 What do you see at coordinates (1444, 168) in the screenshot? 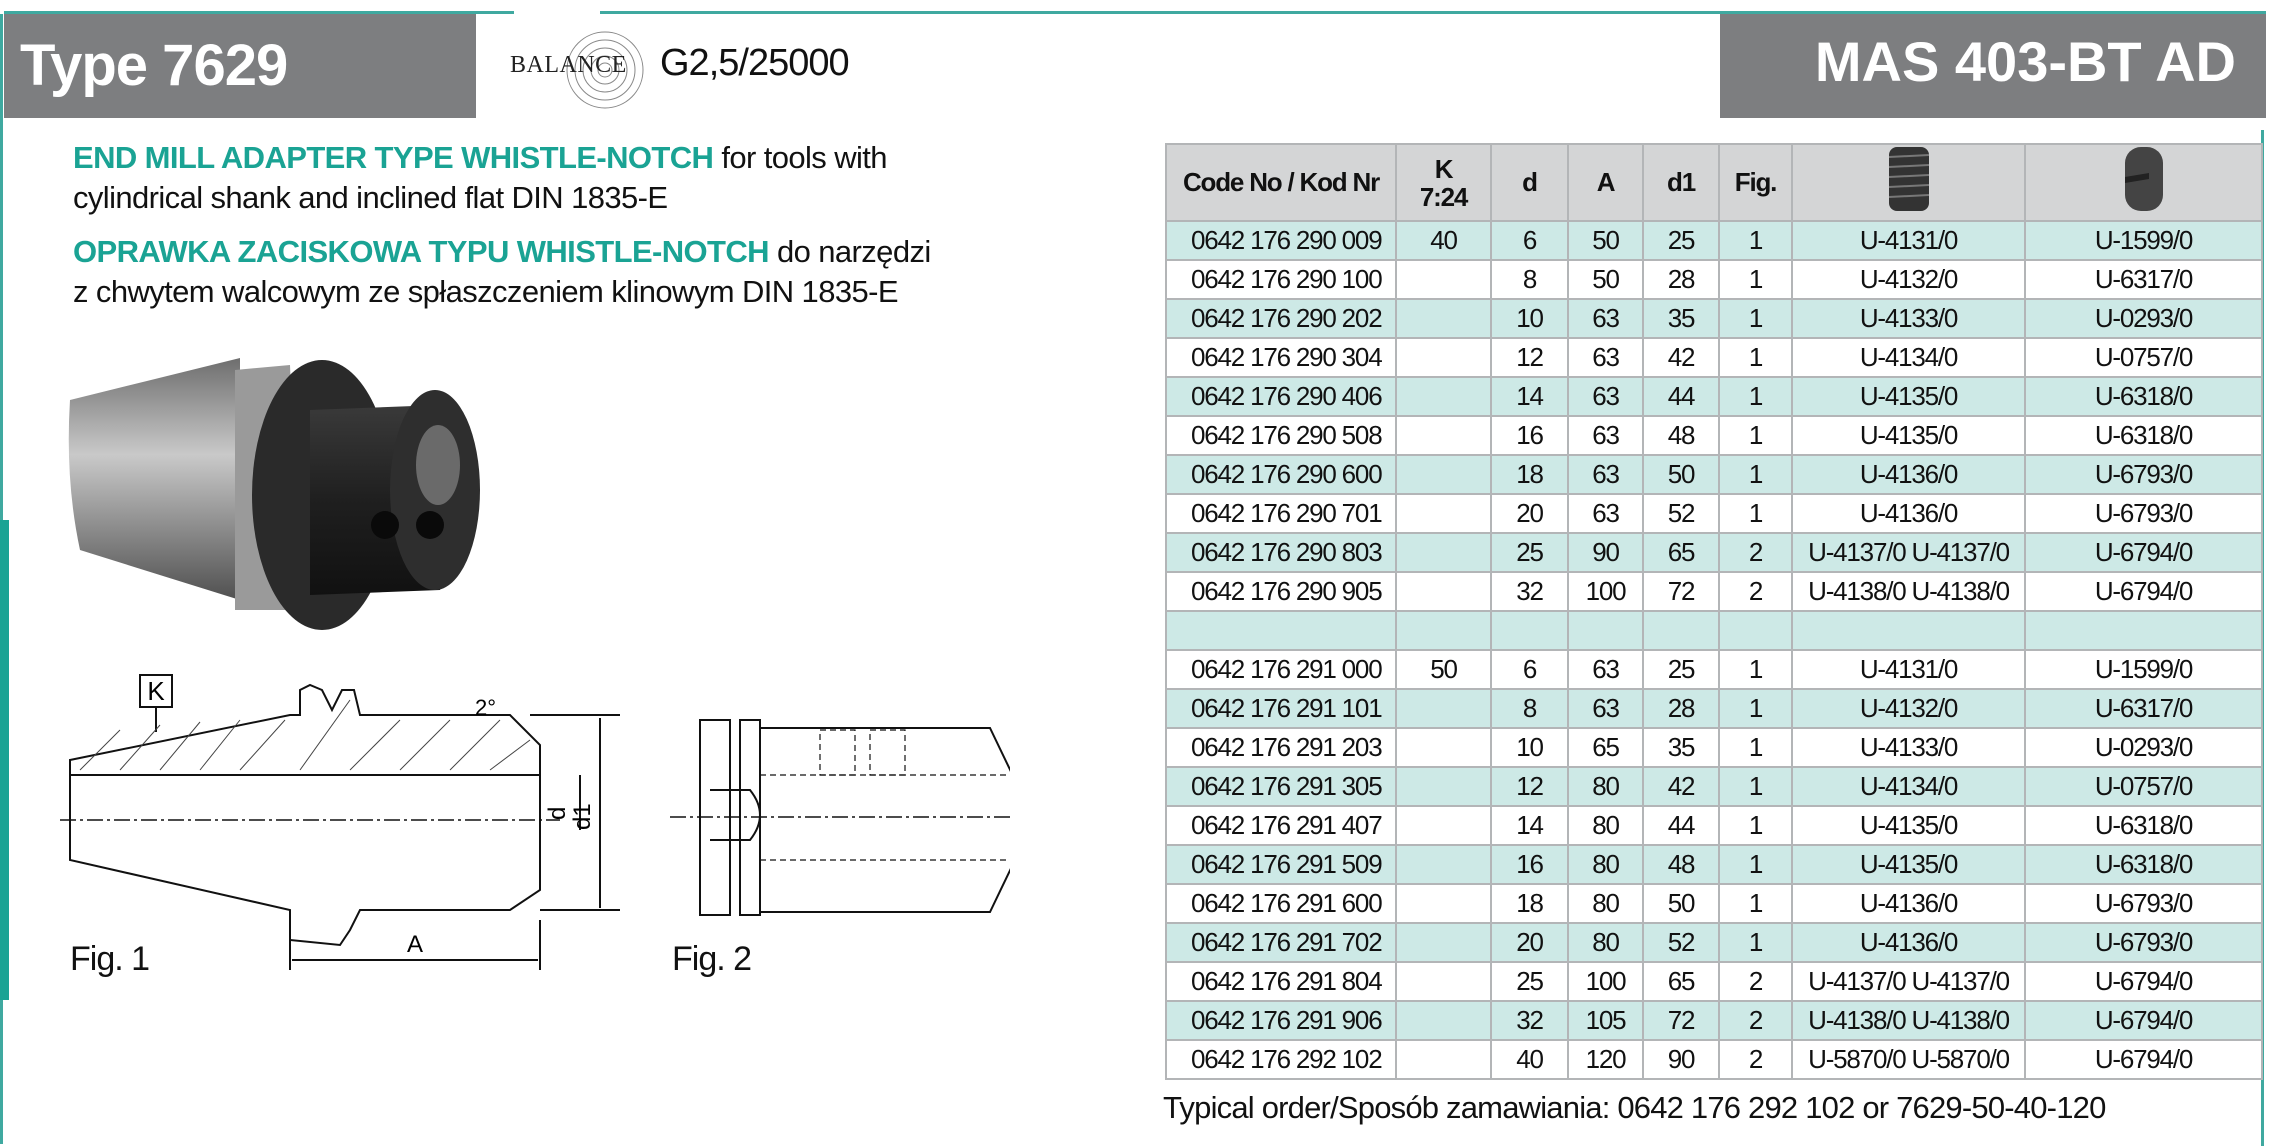
I see `col-header-k-part: K` at bounding box center [1444, 168].